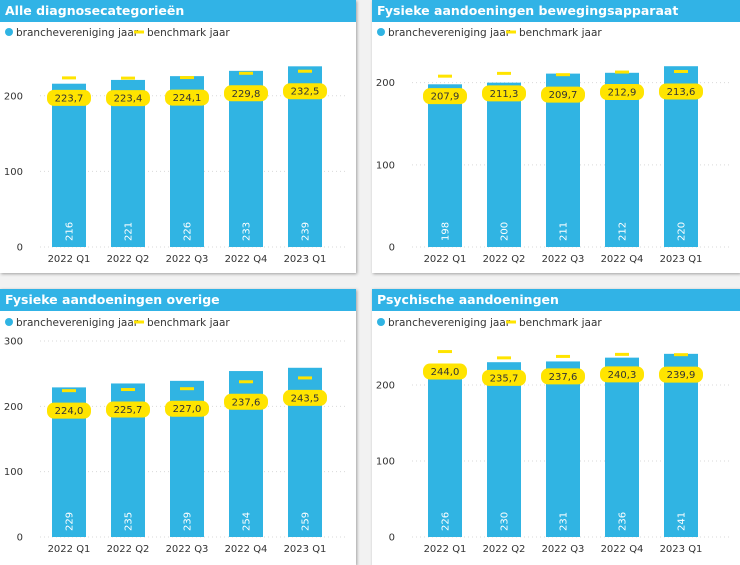 Image resolution: width=740 pixels, height=565 pixels. Describe the element at coordinates (623, 231) in the screenshot. I see `bar-value-label: 212` at that location.